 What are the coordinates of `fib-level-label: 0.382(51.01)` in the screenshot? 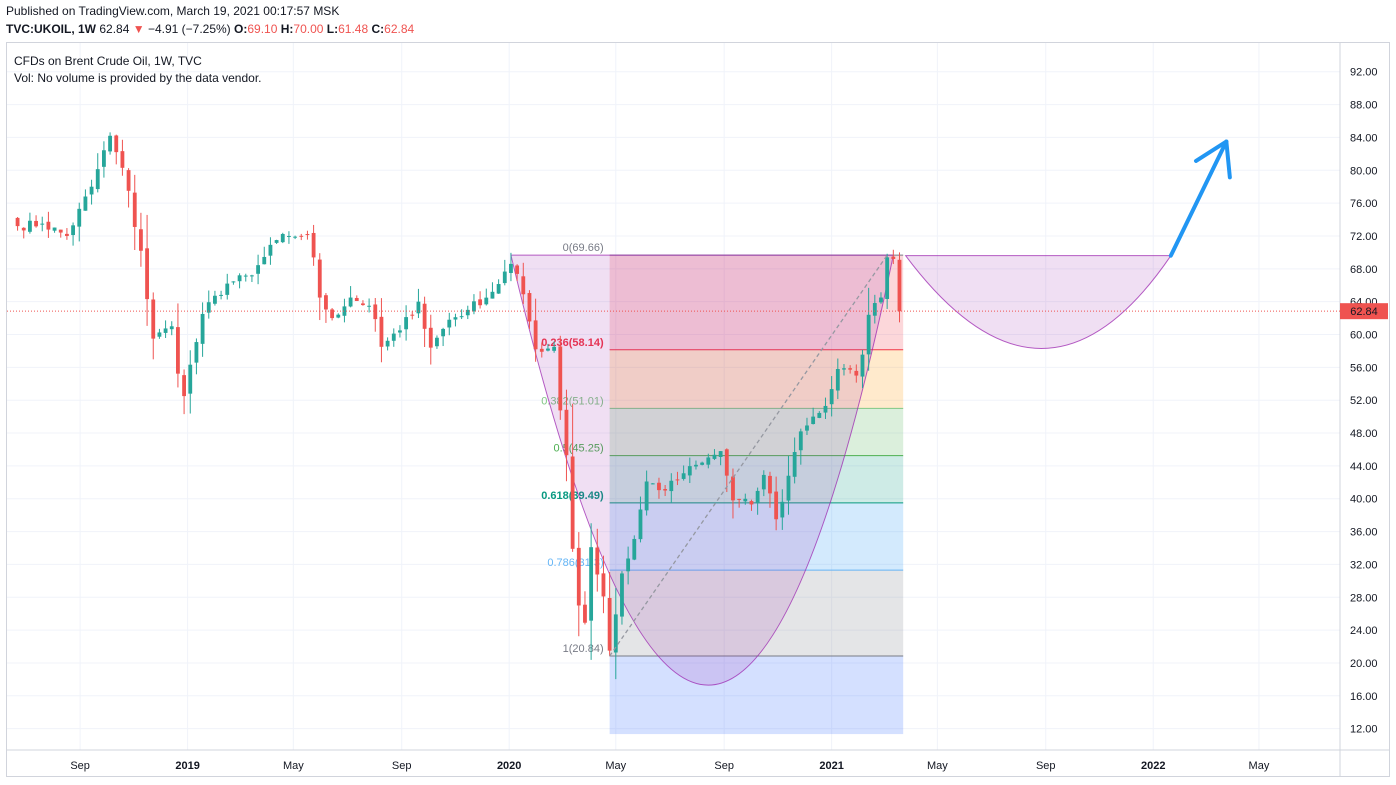 It's located at (572, 401).